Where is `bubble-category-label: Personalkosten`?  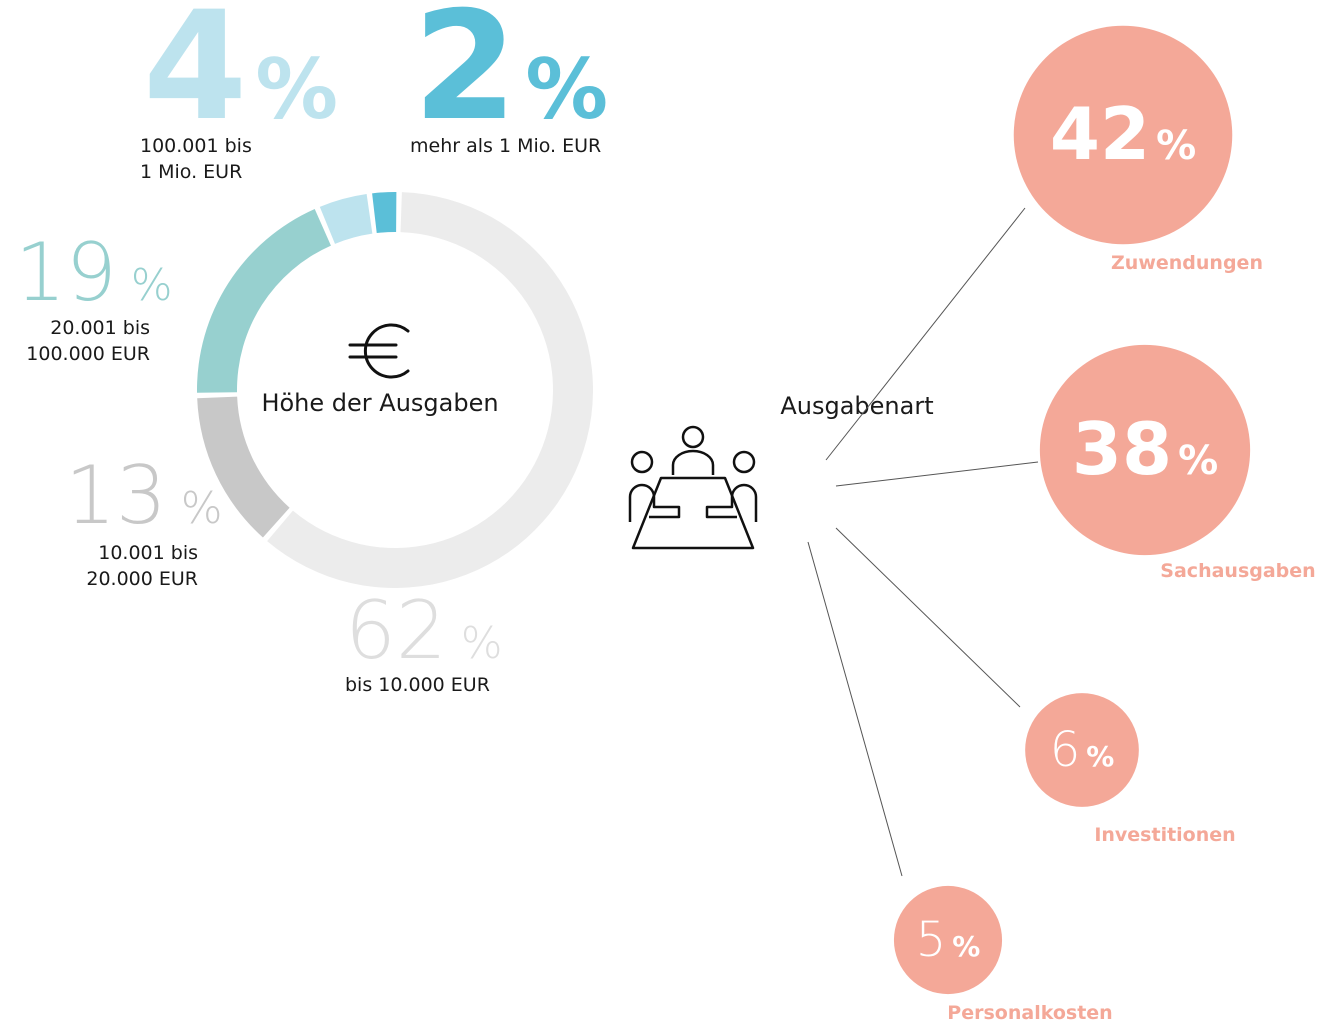
bubble-category-label: Personalkosten is located at coordinates (1029, 1013).